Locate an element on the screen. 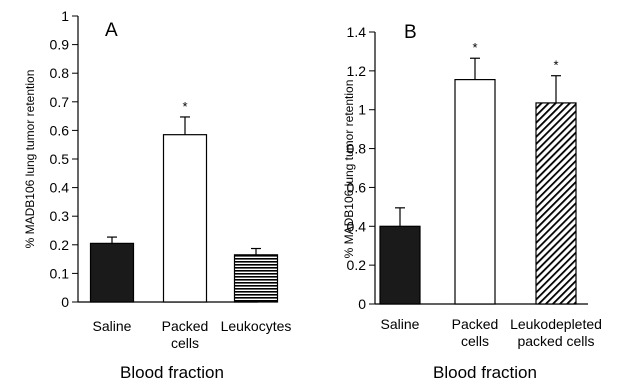 The height and width of the screenshot is (385, 630). y-tick-label: 1.2 is located at coordinates (357, 71).